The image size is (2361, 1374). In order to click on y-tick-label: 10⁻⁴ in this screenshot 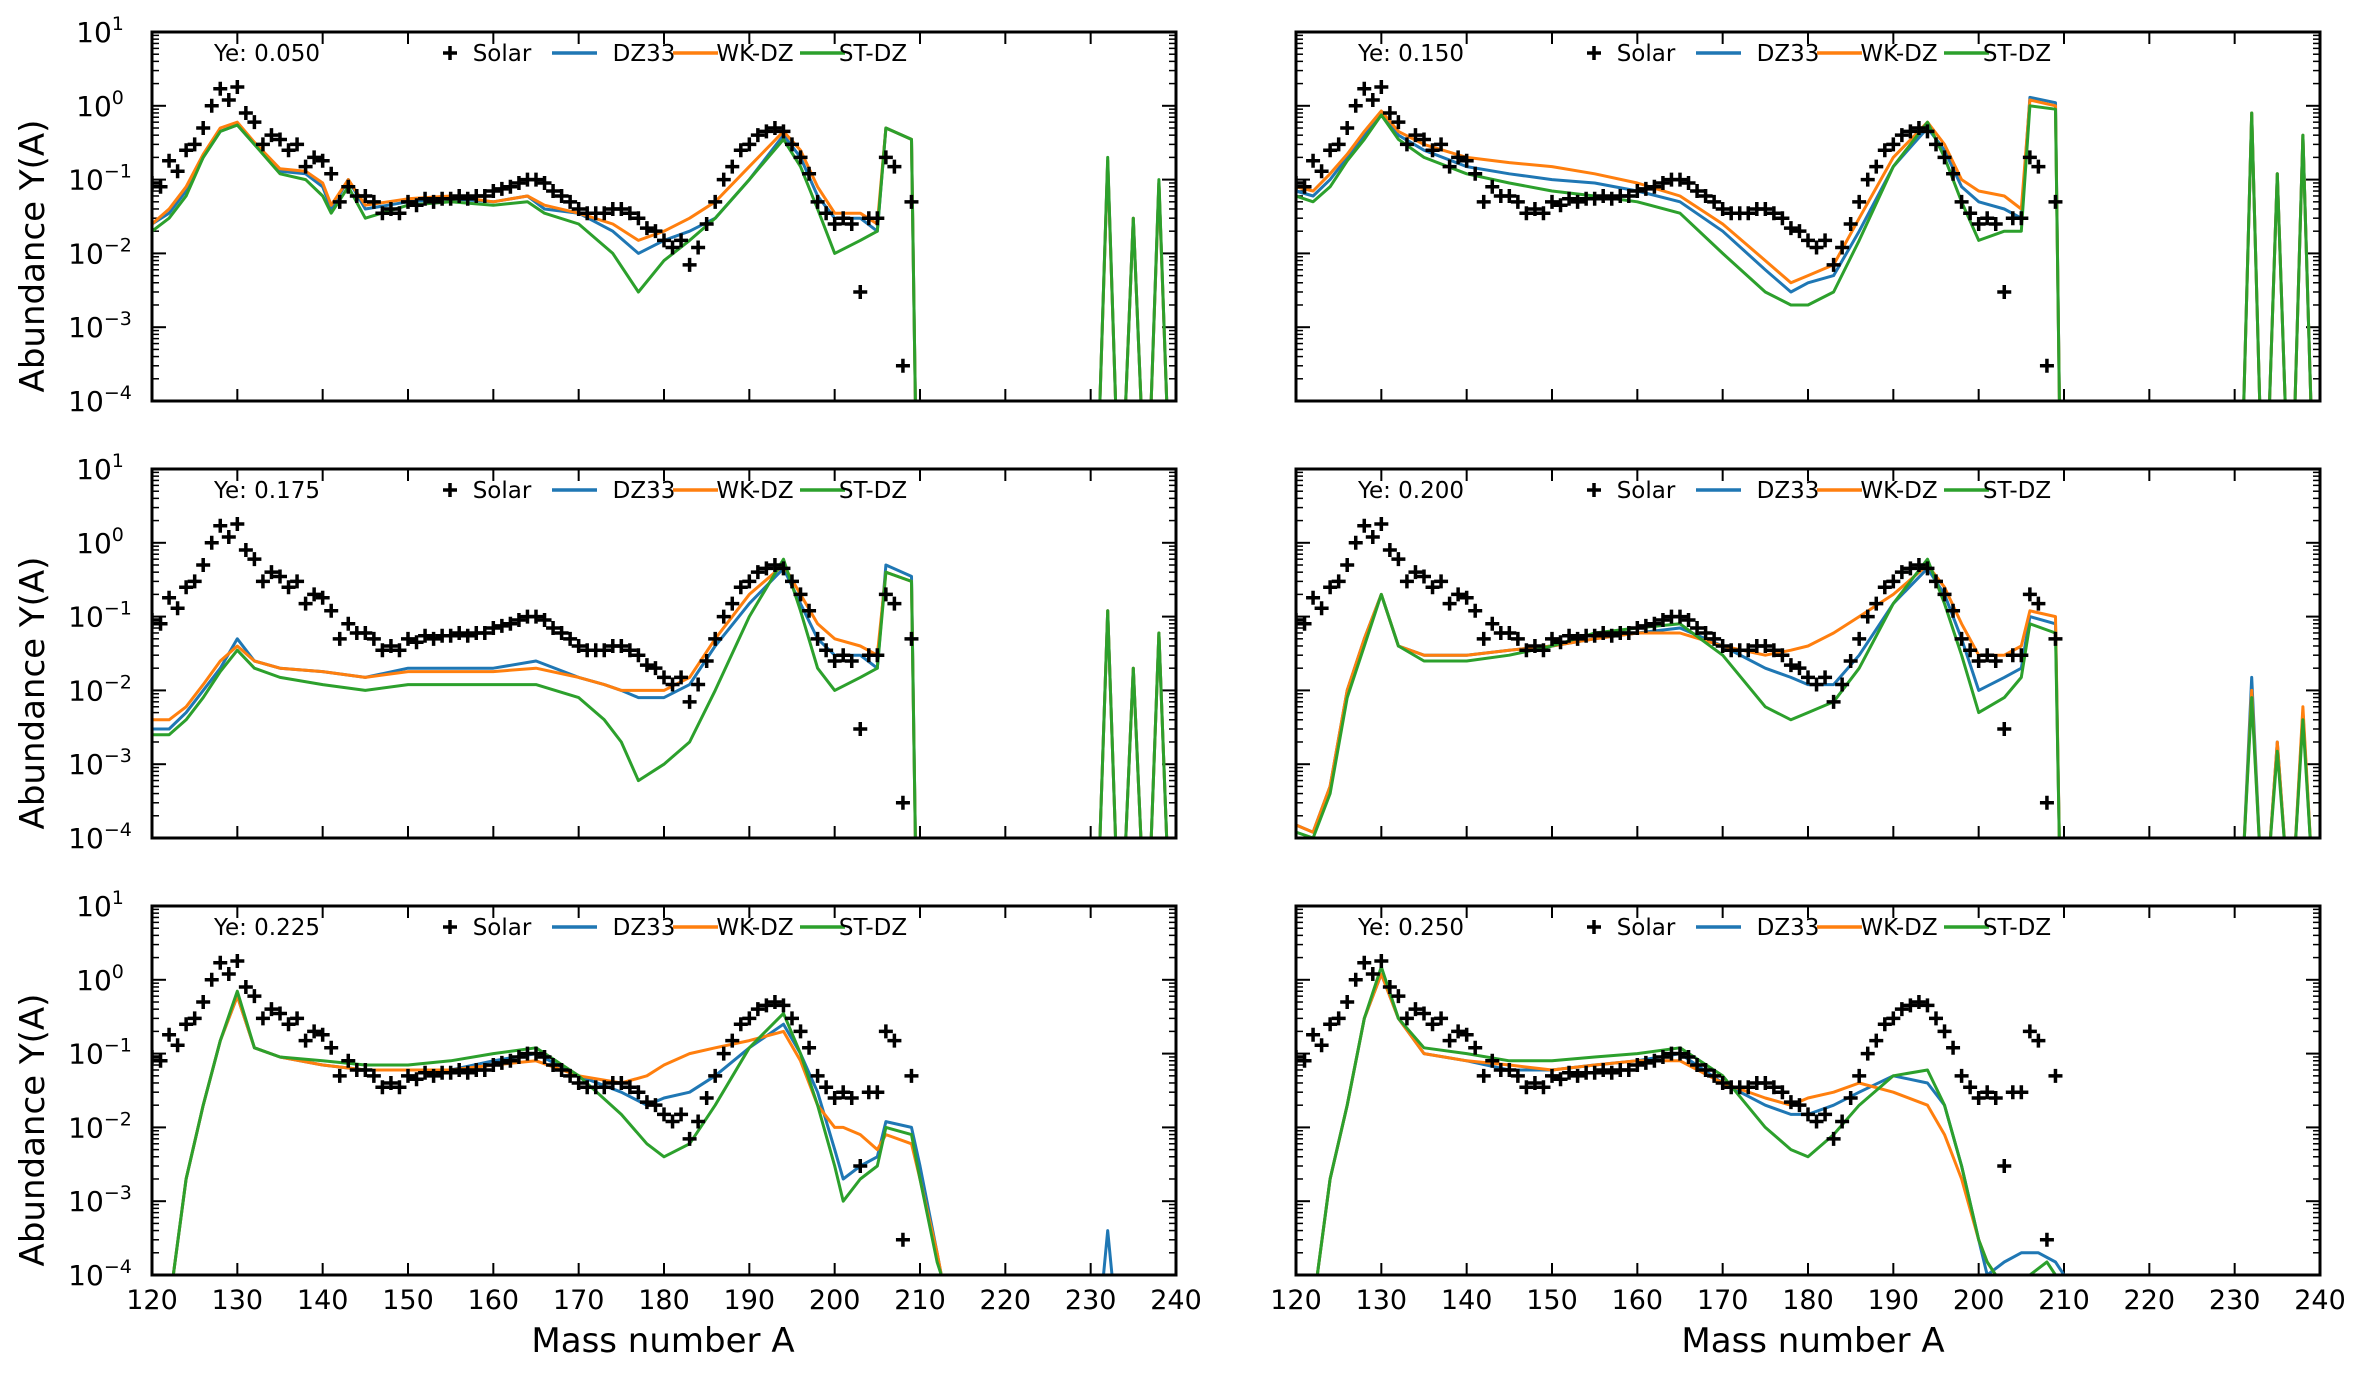, I will do `click(100, 400)`.